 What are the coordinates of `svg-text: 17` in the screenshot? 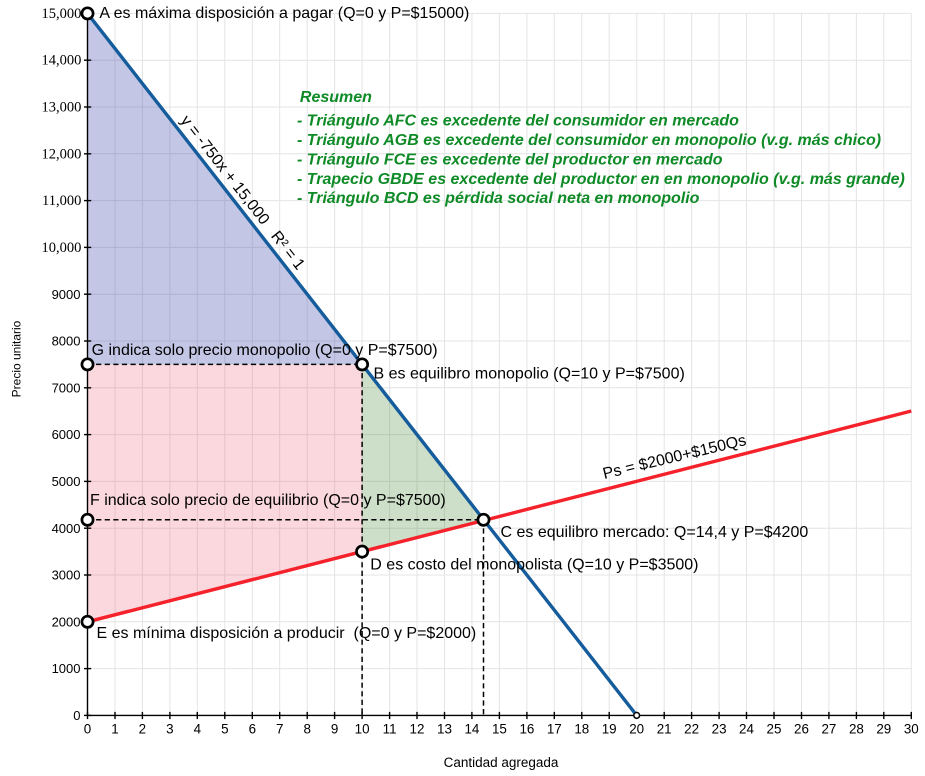 It's located at (554, 729).